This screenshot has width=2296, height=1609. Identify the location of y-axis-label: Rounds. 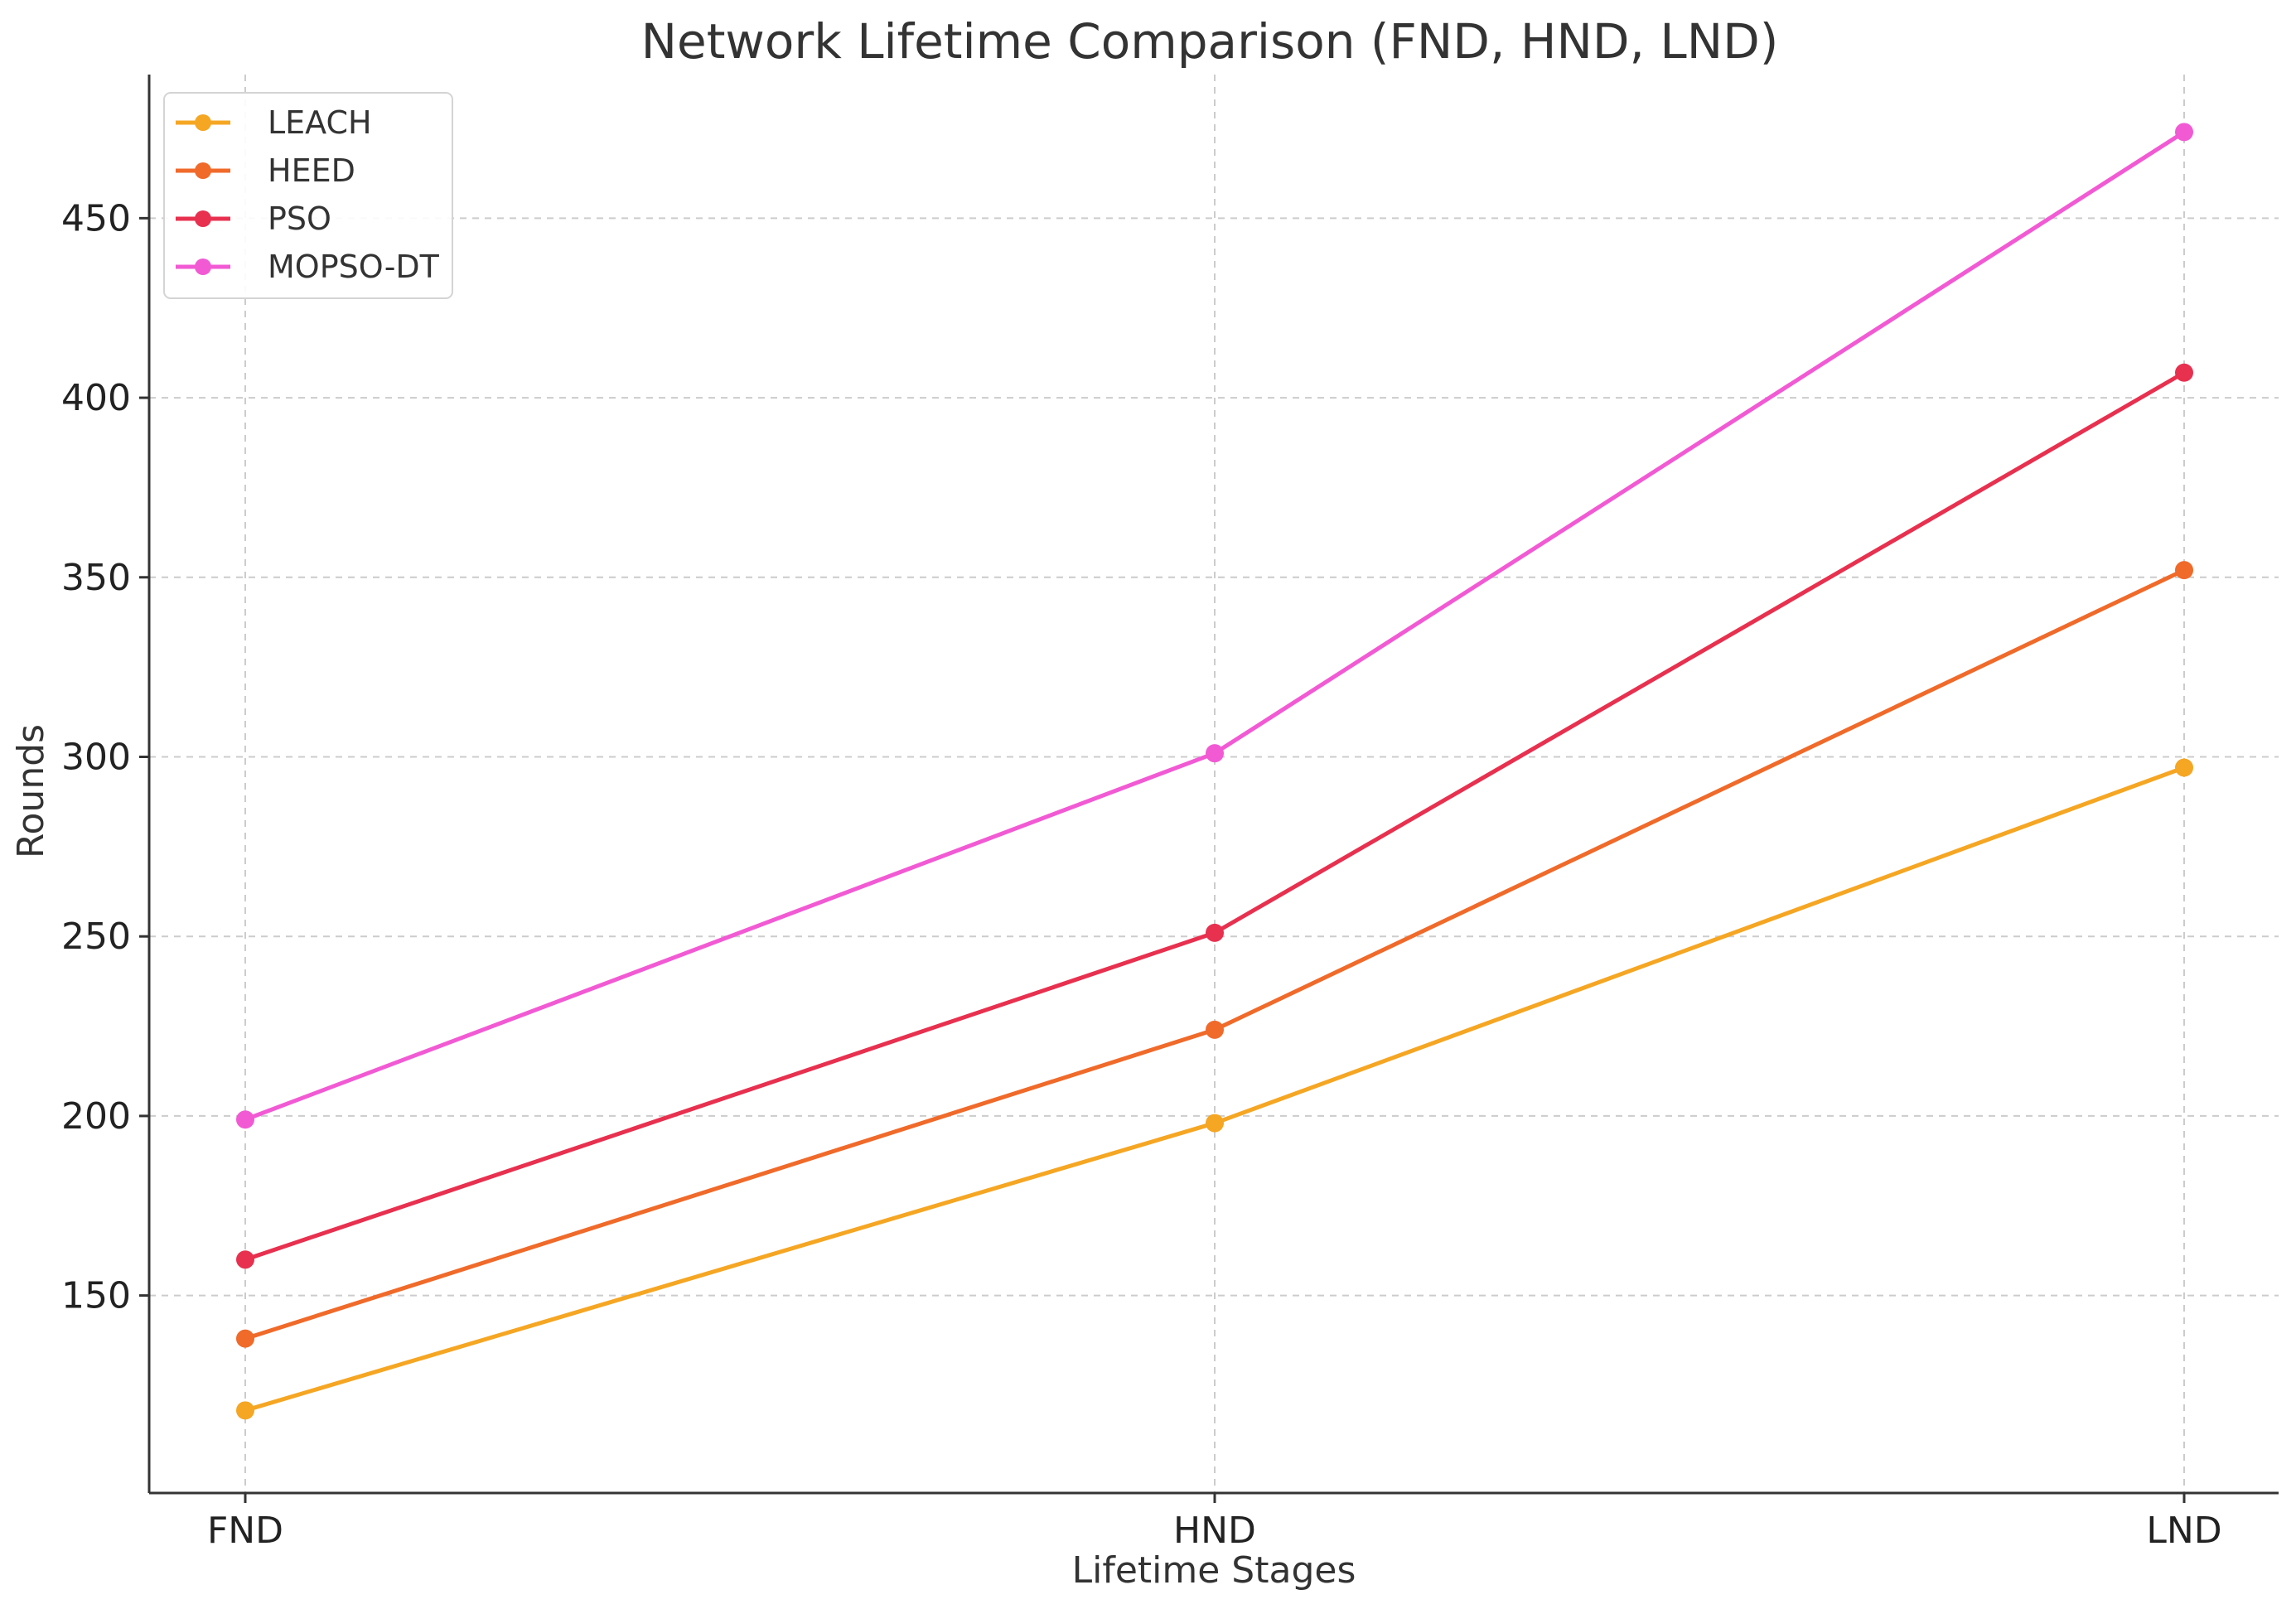
(31, 791).